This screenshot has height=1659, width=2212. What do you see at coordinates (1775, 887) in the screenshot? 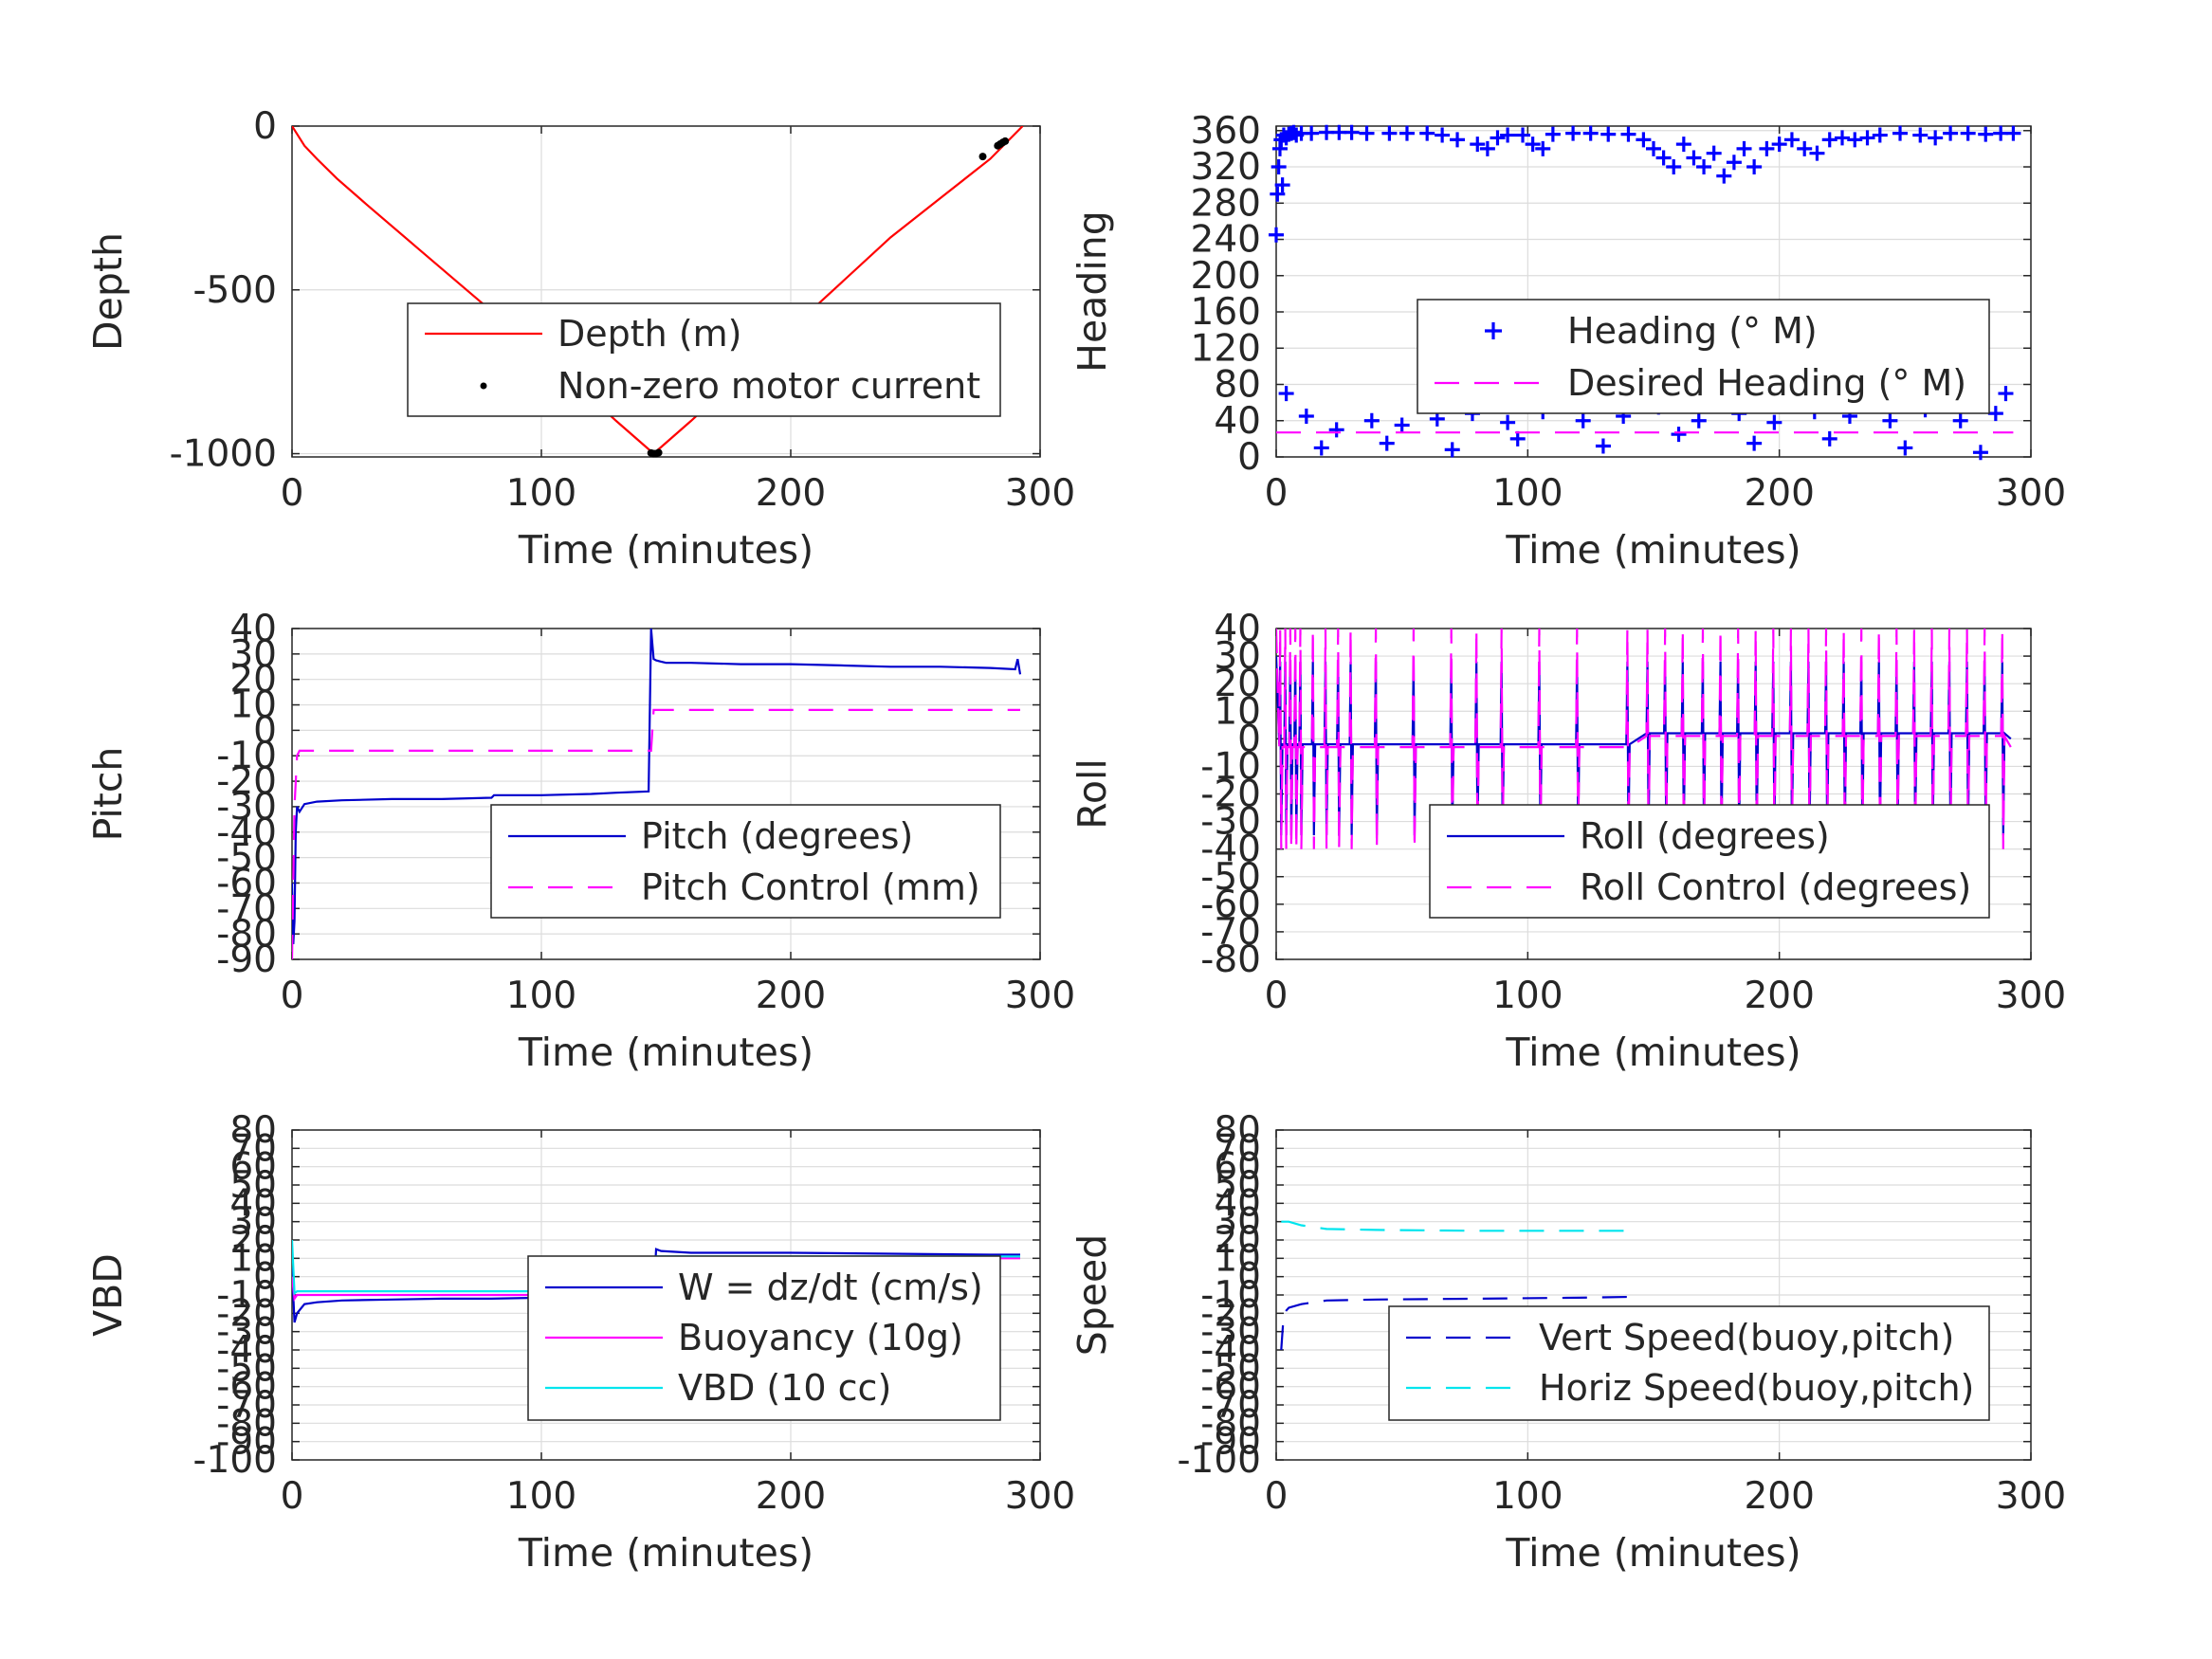
I see `legend-label: Roll Control (degrees)` at bounding box center [1775, 887].